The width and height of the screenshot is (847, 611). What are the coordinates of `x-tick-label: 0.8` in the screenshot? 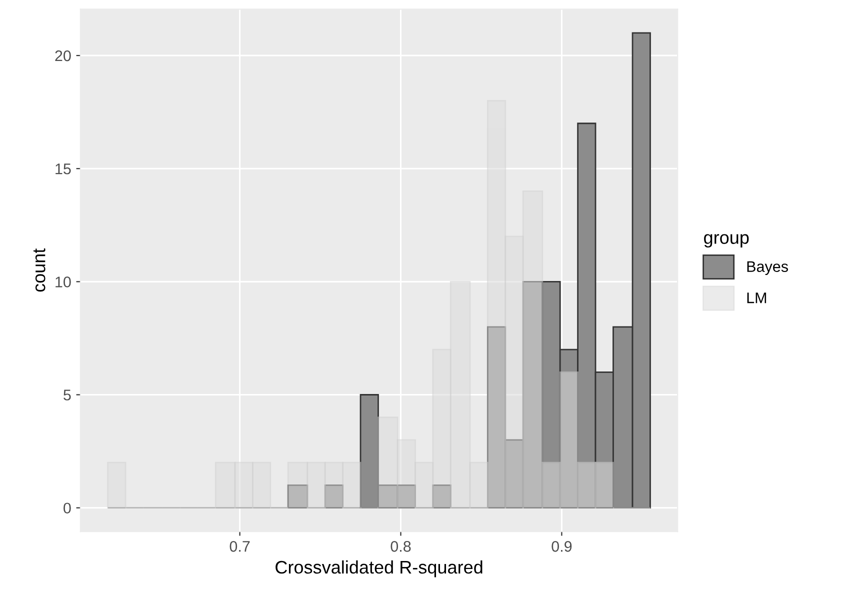 It's located at (400, 546).